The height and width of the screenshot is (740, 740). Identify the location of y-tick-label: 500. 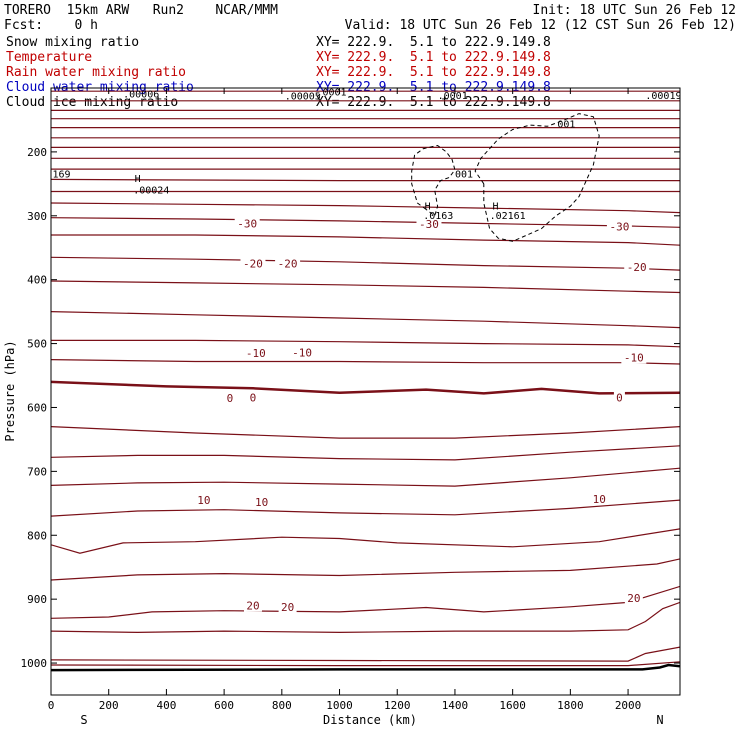
(37, 344).